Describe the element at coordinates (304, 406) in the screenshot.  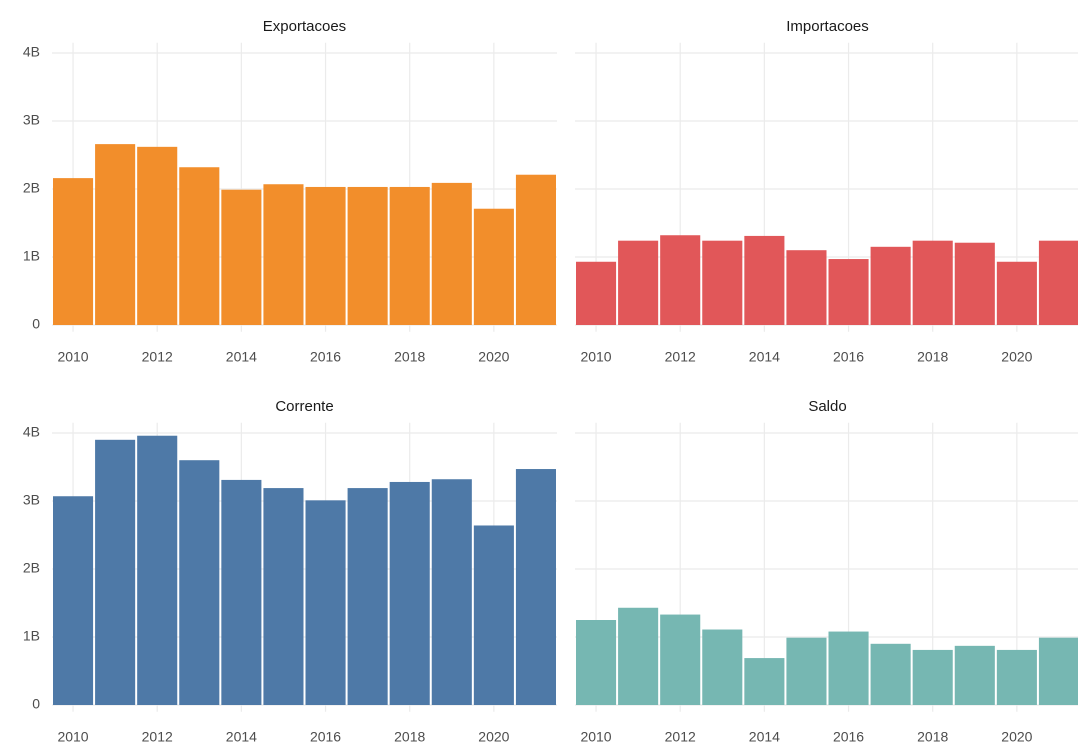
I see `strip-title: Corrente` at that location.